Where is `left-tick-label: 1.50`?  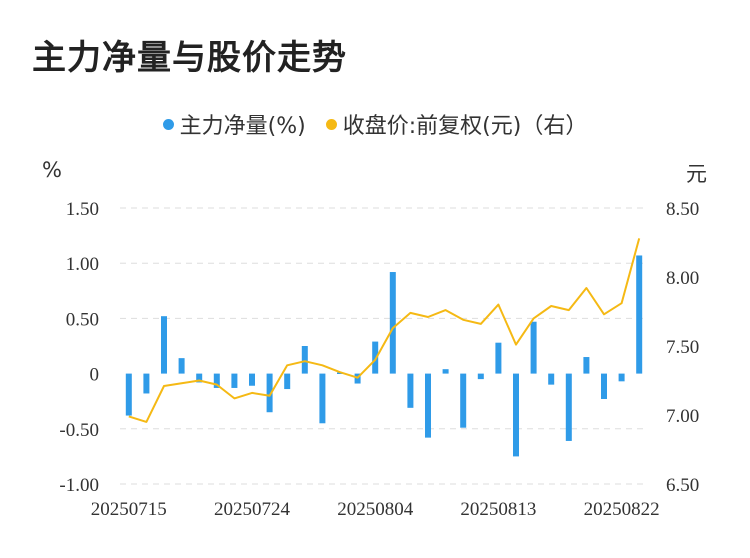 left-tick-label: 1.50 is located at coordinates (82, 209).